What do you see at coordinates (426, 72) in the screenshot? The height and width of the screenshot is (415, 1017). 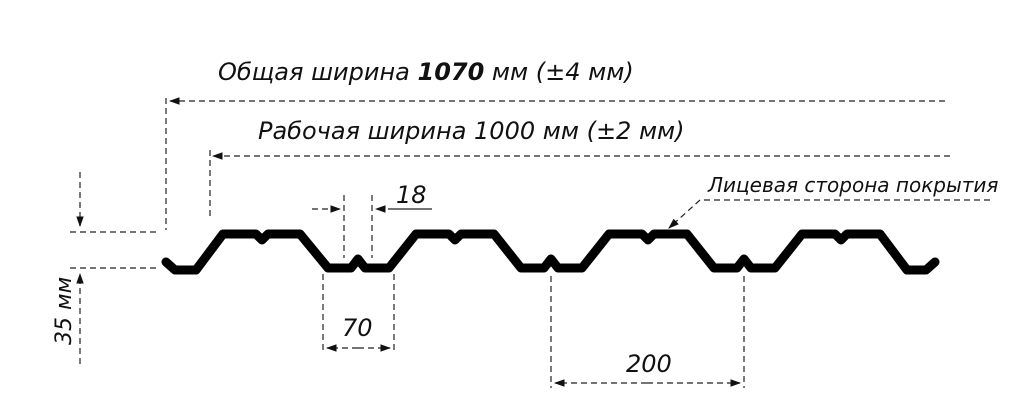 I see `total-width-label: Общая ширина 1070 мм (±4 мм)` at bounding box center [426, 72].